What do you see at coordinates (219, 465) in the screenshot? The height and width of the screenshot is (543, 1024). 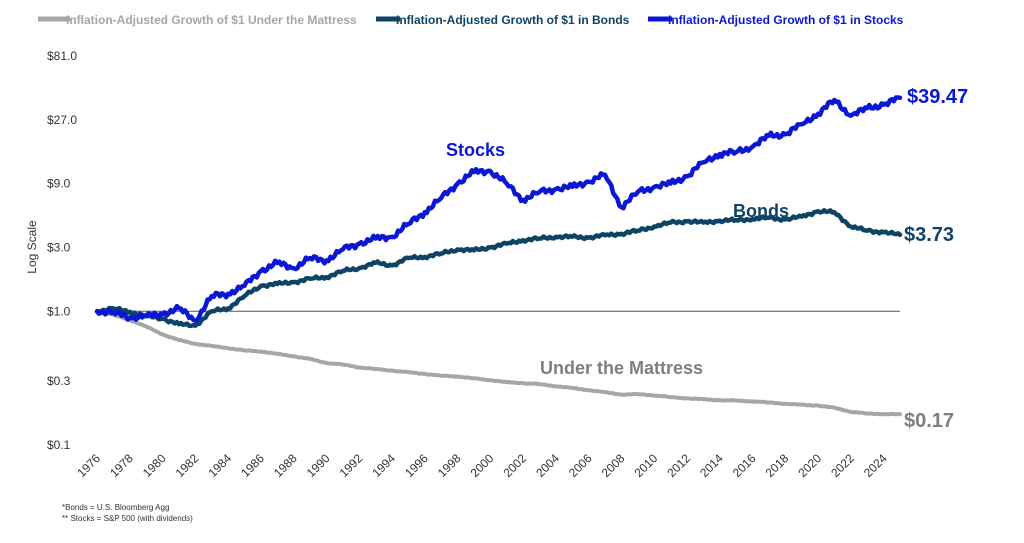 I see `x-tick-label: 1984` at bounding box center [219, 465].